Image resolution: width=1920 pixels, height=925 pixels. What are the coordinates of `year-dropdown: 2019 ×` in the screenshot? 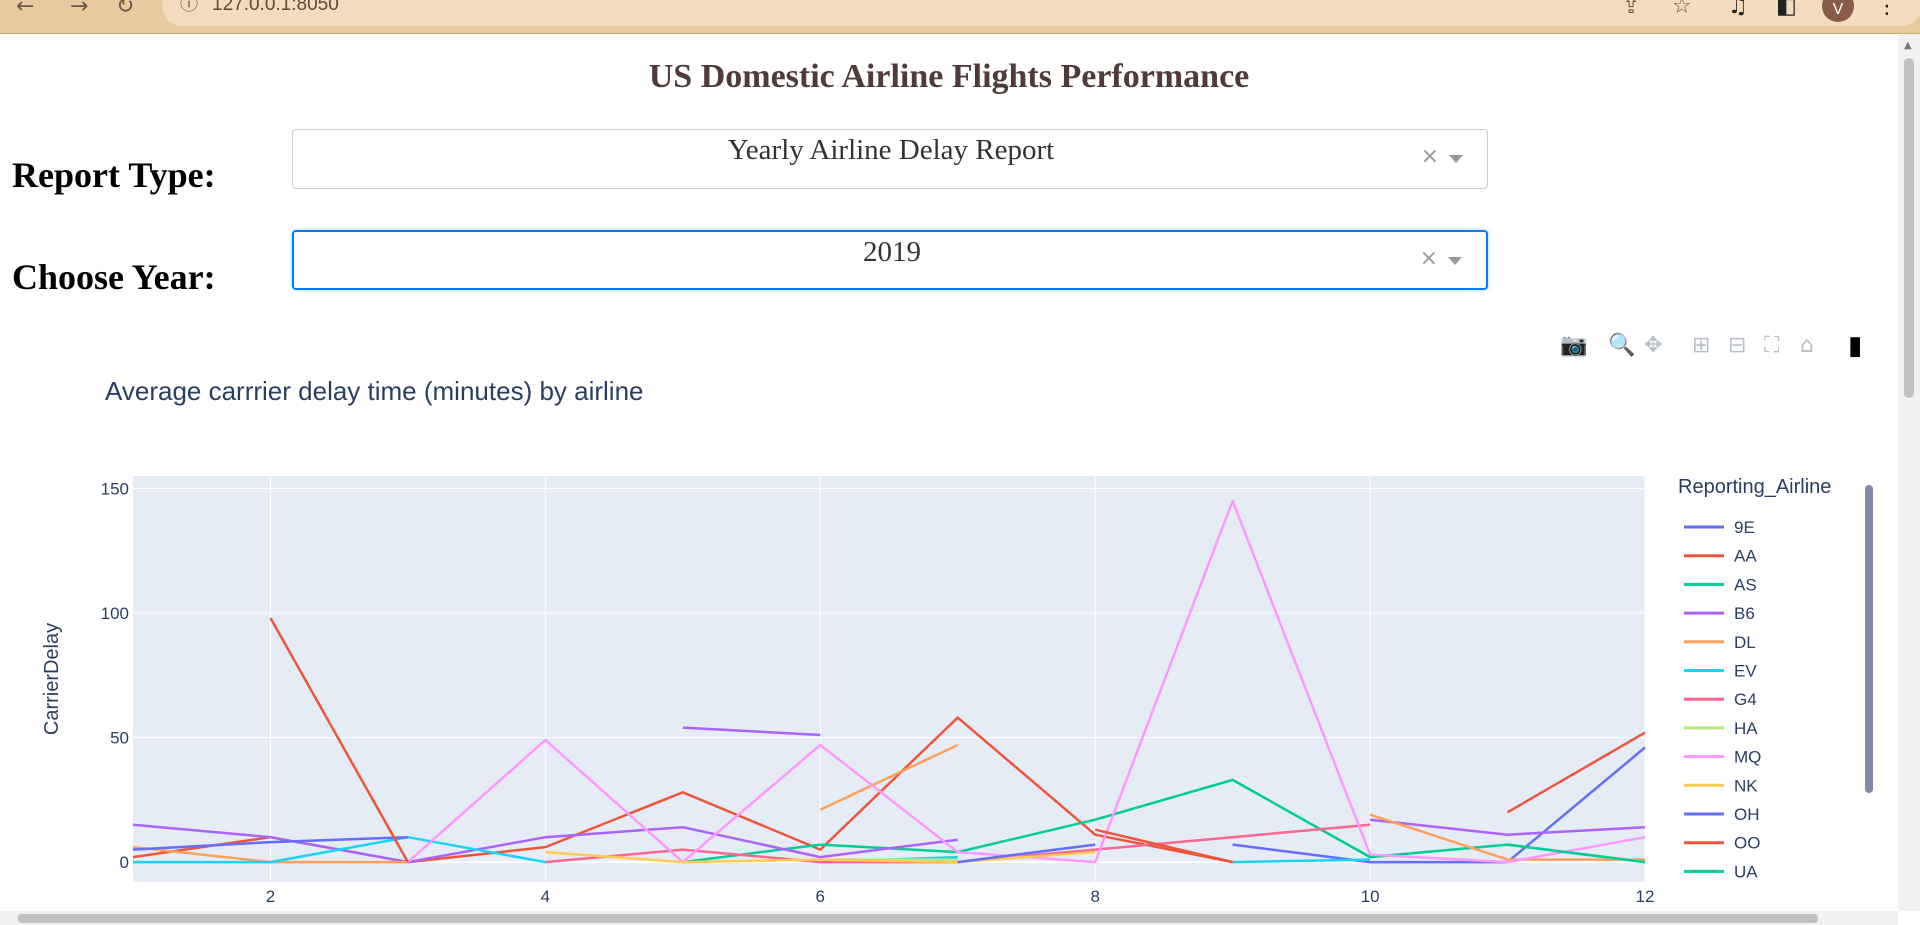 It's located at (890, 260).